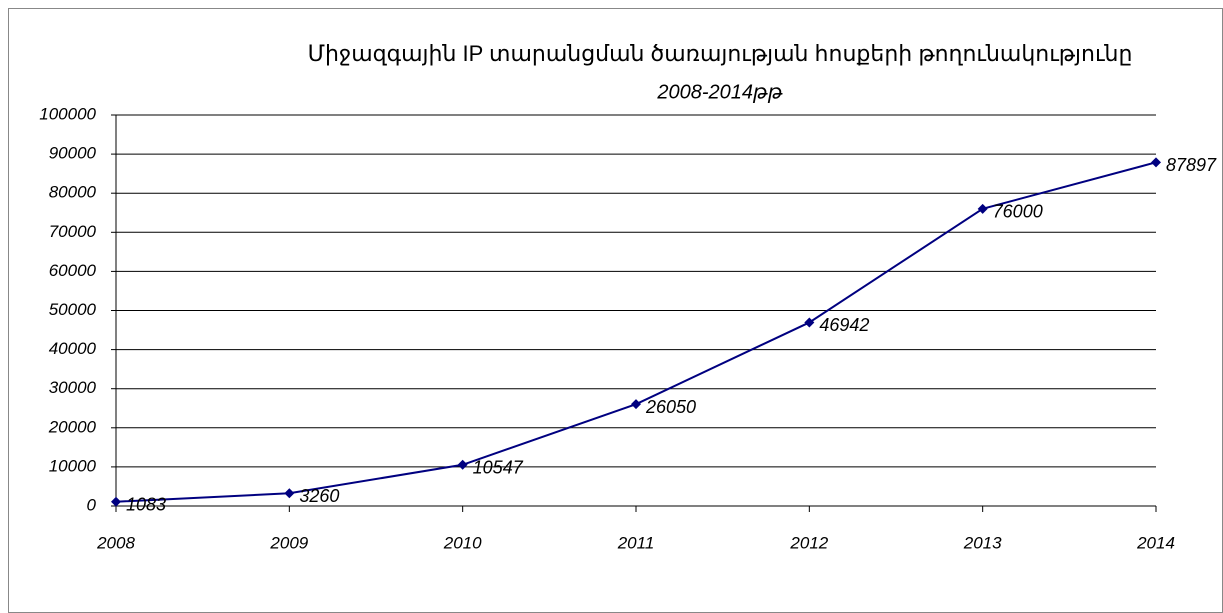  What do you see at coordinates (462, 542) in the screenshot?
I see `x-tick-label: 2010` at bounding box center [462, 542].